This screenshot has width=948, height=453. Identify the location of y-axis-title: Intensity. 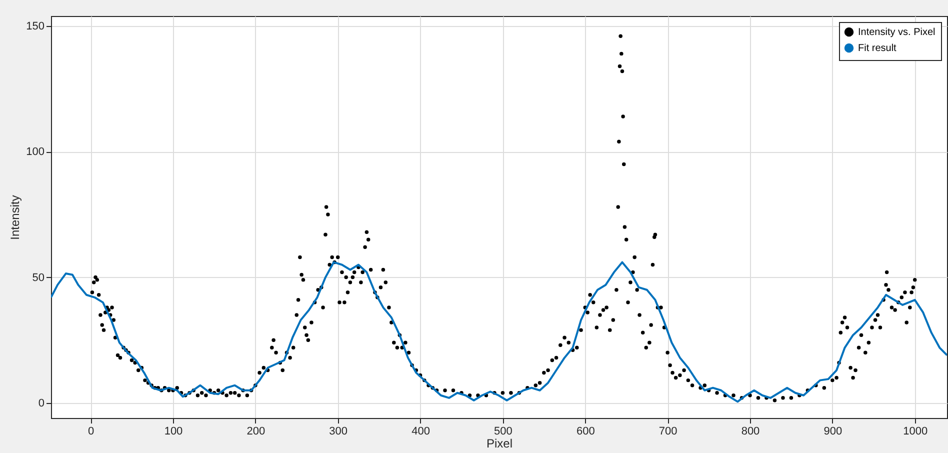
(15, 217).